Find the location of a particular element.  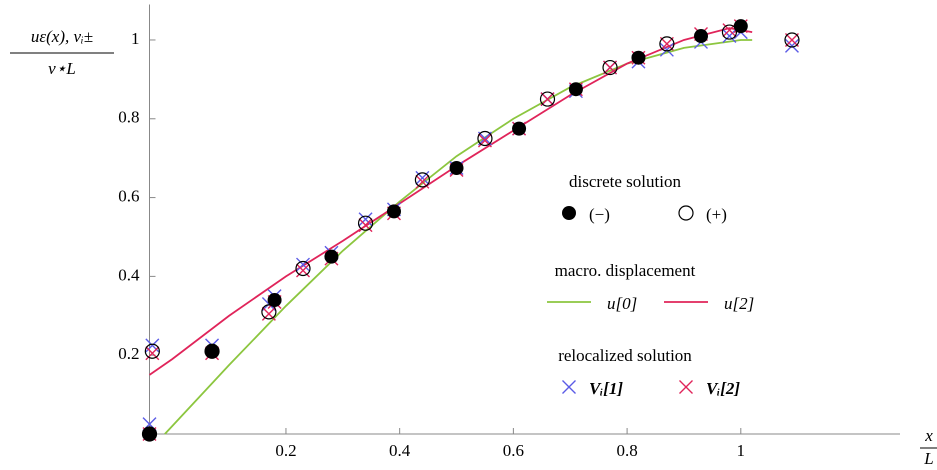

y-tick-label: 0.8 is located at coordinates (128, 117).